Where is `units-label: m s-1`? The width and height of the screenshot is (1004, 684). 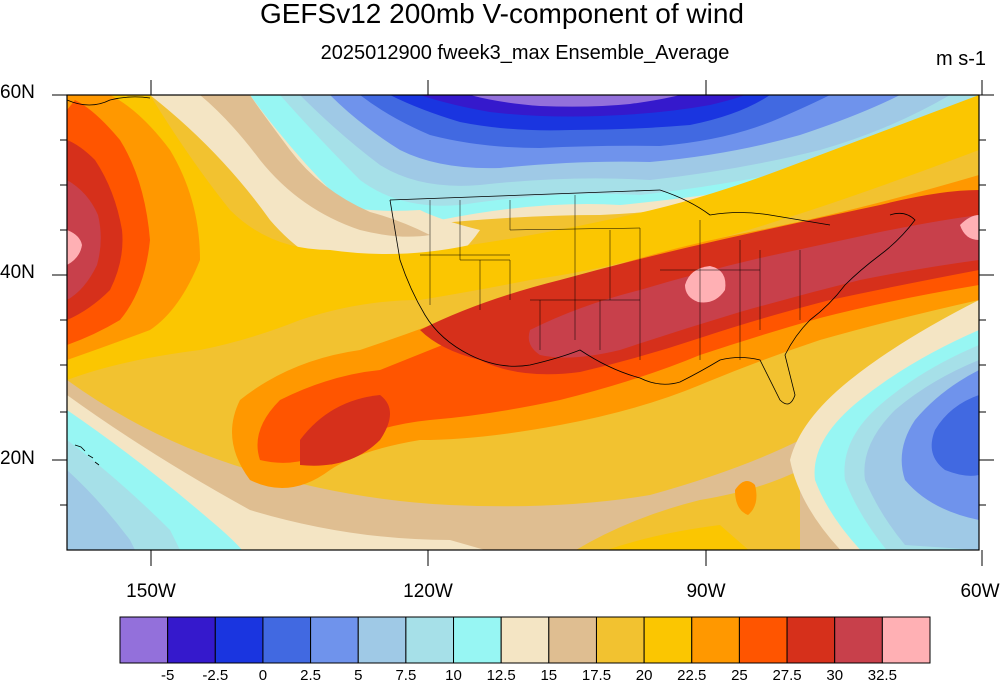
units-label: m s-1 is located at coordinates (961, 59).